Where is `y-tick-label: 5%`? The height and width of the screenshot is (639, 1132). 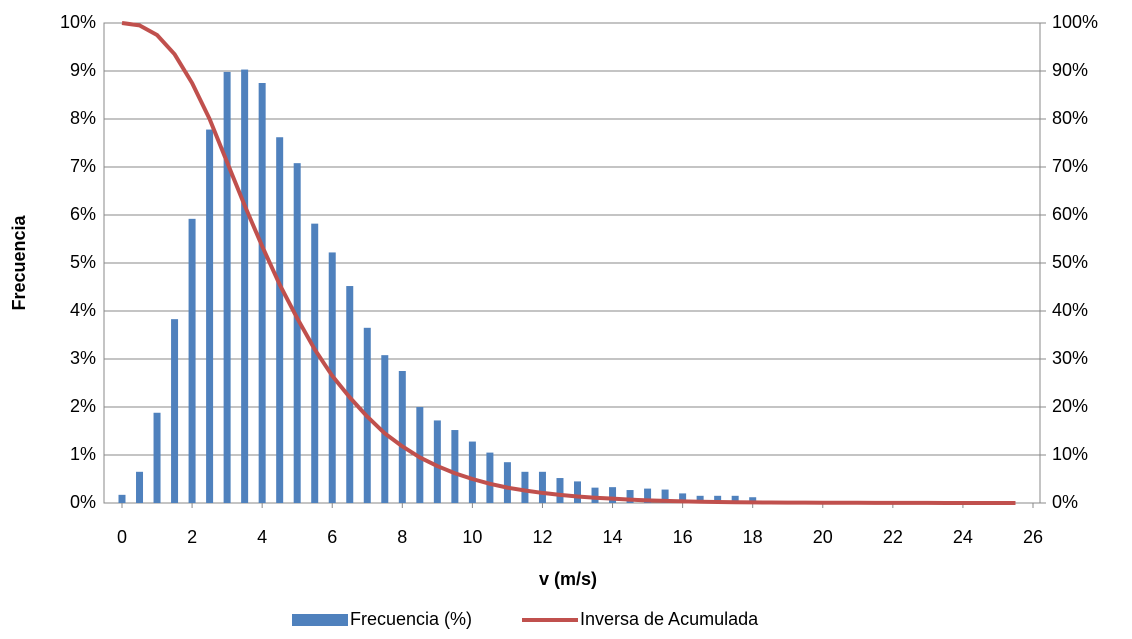
y-tick-label: 5% is located at coordinates (83, 262).